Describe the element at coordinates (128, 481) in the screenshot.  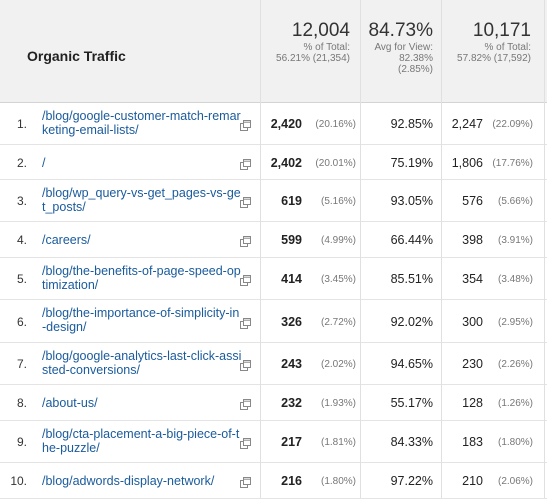
I see `page-link: /blog/adwords-display-network/` at that location.